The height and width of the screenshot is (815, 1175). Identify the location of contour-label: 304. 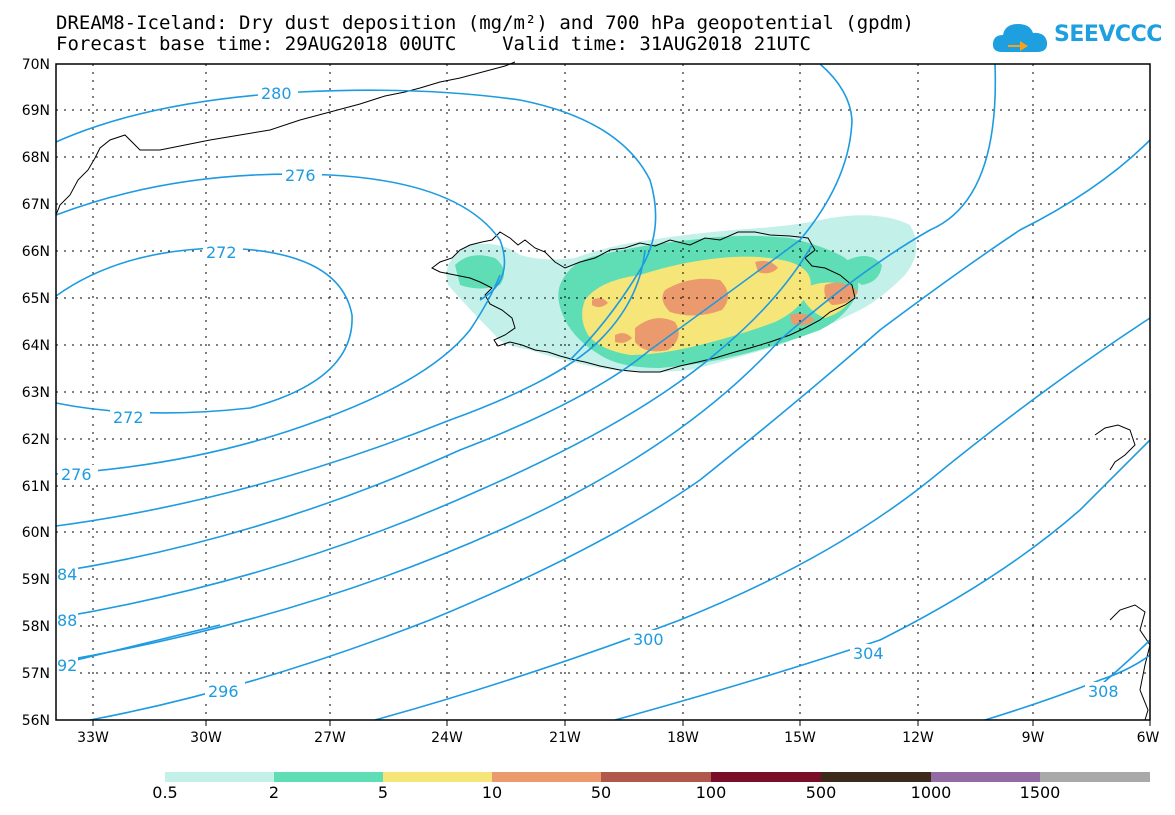
(868, 653).